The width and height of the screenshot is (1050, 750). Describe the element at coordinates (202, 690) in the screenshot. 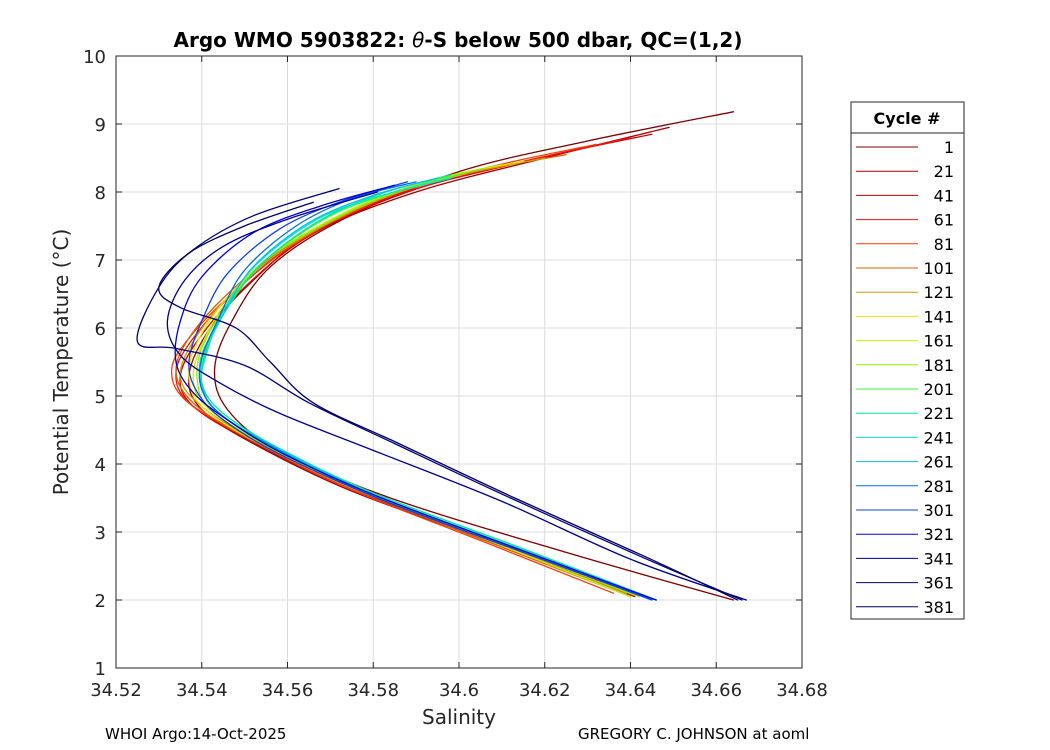

I see `x-tick-label: 34.54` at that location.